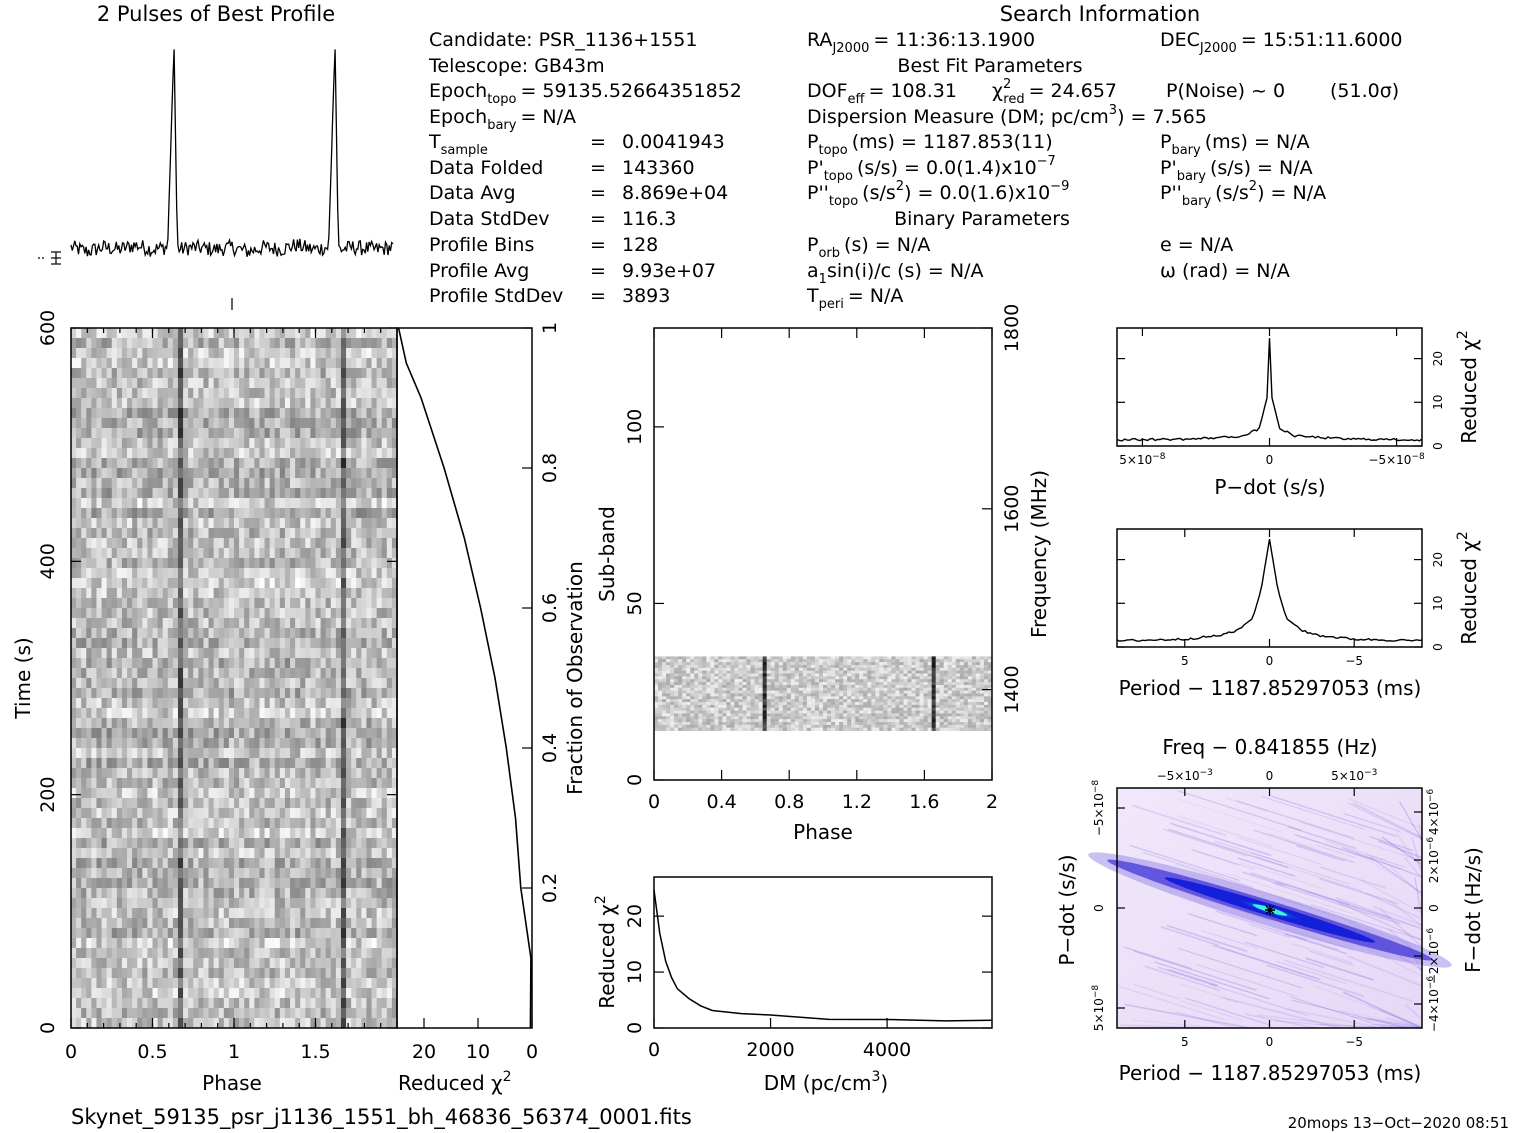 Image resolution: width=1513 pixels, height=1133 pixels. I want to click on chi-tick-label: 20, so click(424, 1052).